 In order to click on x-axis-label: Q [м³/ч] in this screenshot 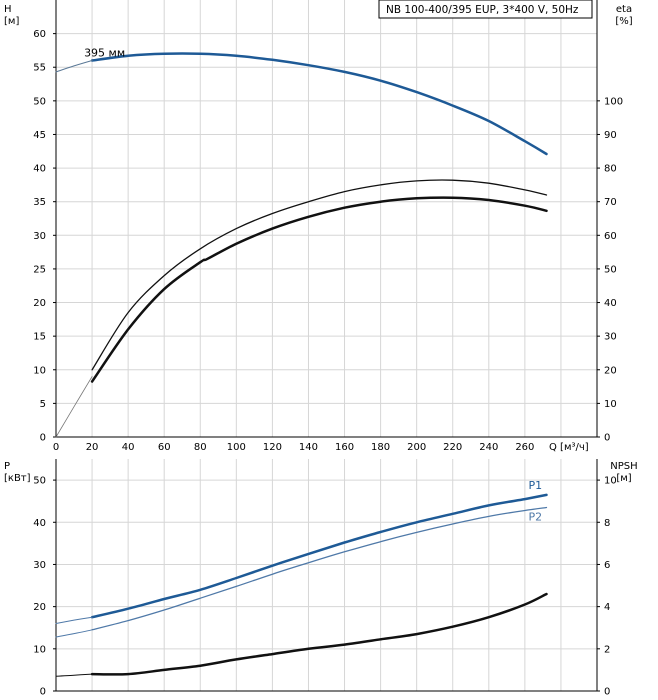, I will do `click(569, 447)`.